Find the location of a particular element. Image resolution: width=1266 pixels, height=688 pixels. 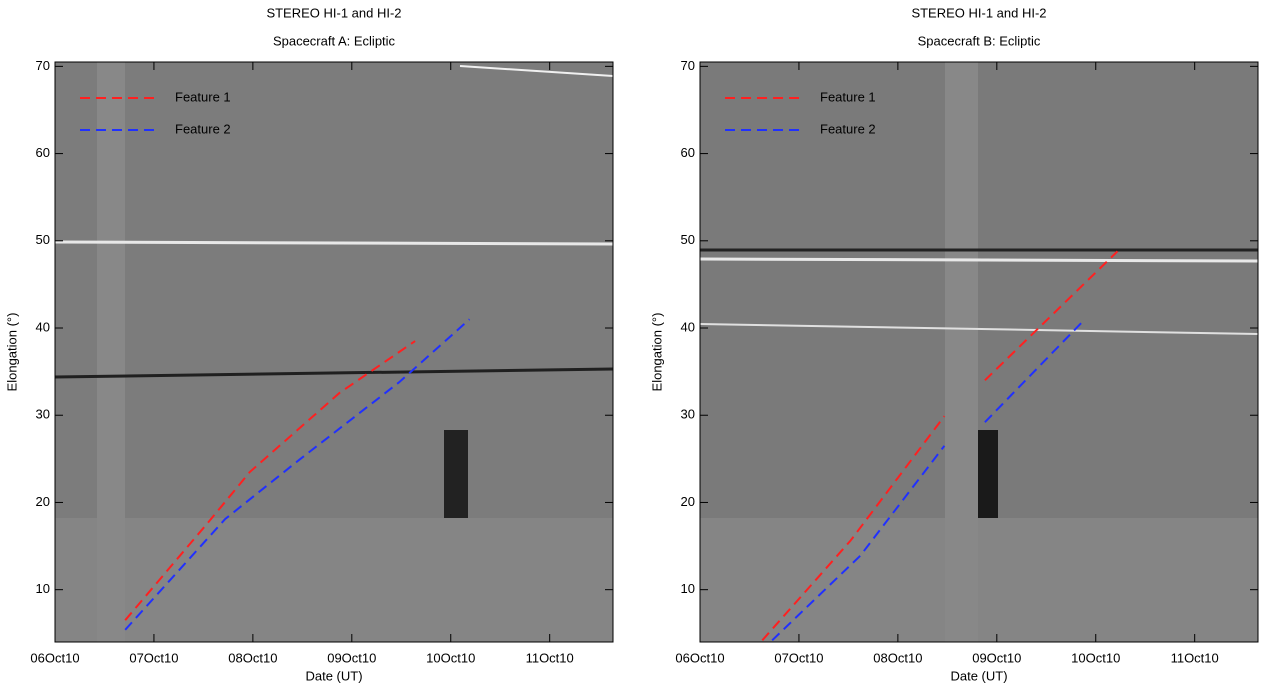

chart-subtitle: Spacecraft A: Ecliptic is located at coordinates (334, 40).